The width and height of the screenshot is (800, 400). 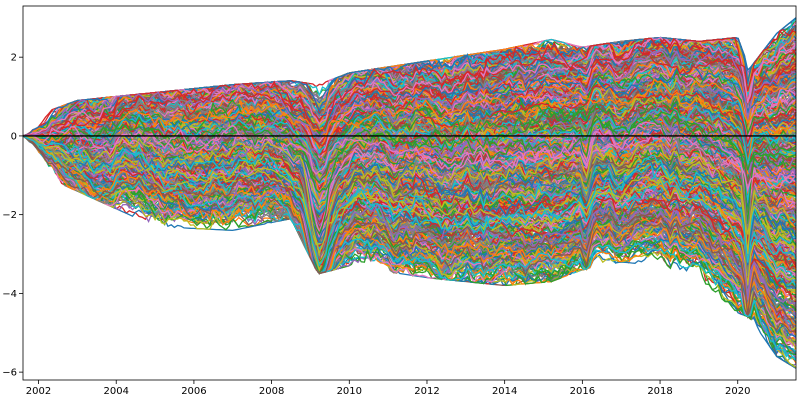 I want to click on x-tick-label: 2014, so click(x=504, y=391).